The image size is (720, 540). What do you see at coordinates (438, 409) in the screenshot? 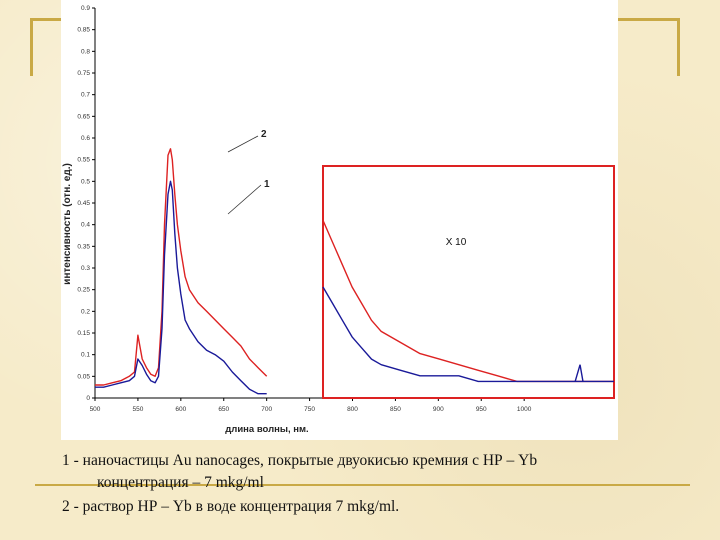
I see `x-tick-label: 900` at bounding box center [438, 409].